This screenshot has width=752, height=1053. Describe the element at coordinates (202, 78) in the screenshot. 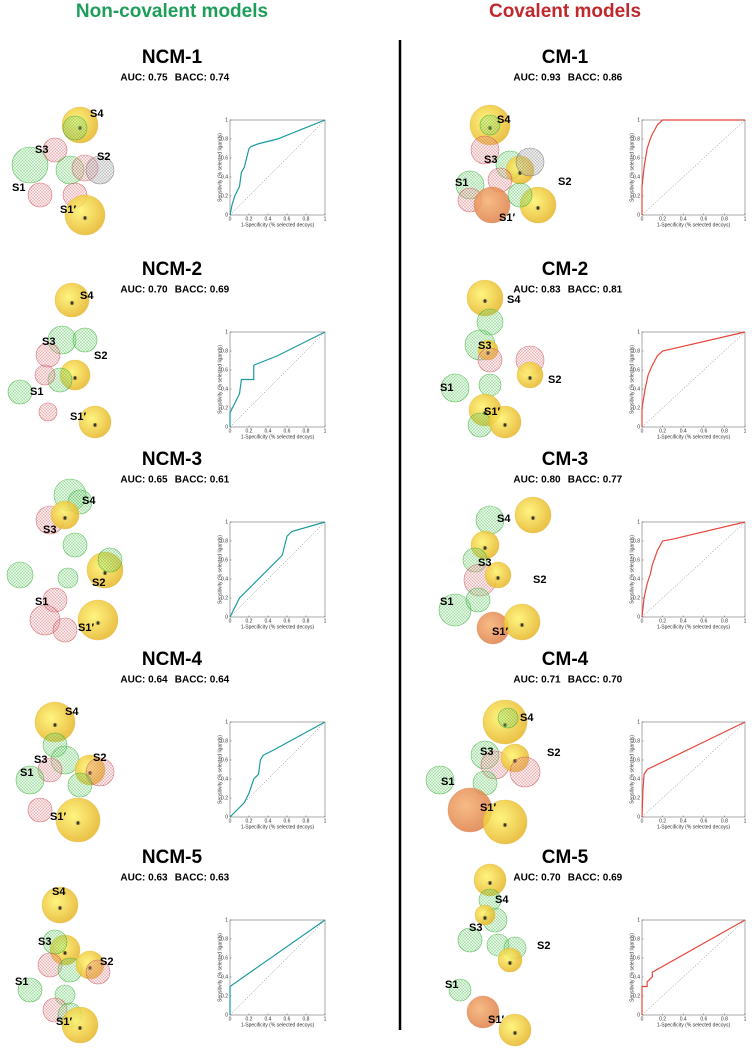

I see `bacc-label: BACC: 0.74` at that location.